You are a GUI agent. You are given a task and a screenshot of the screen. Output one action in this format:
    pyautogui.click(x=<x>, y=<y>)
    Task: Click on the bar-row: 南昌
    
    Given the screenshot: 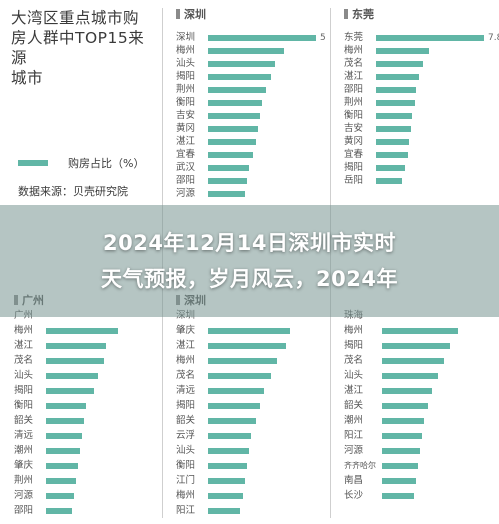 What is the action you would take?
    pyautogui.click(x=416, y=481)
    